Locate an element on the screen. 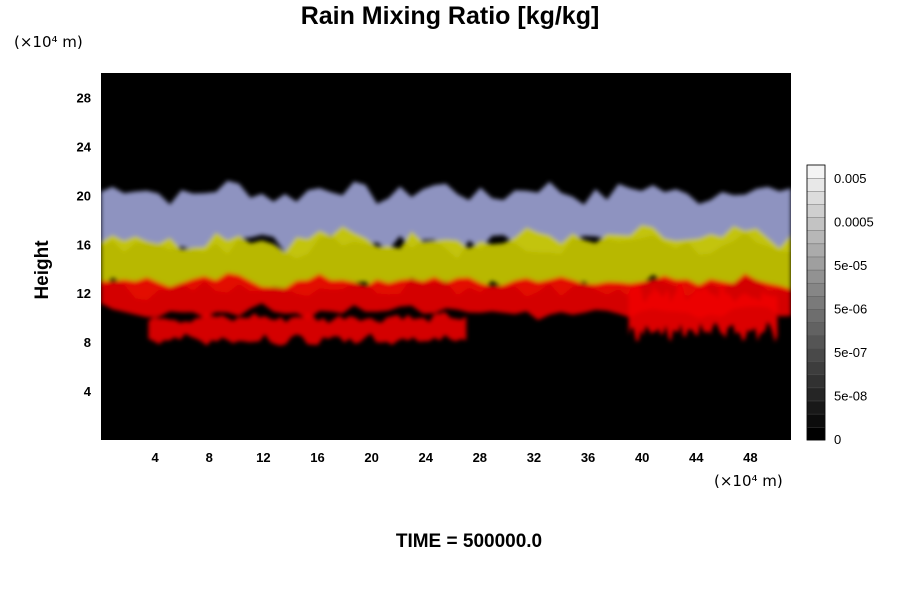  x-tick-label: 32 is located at coordinates (534, 457).